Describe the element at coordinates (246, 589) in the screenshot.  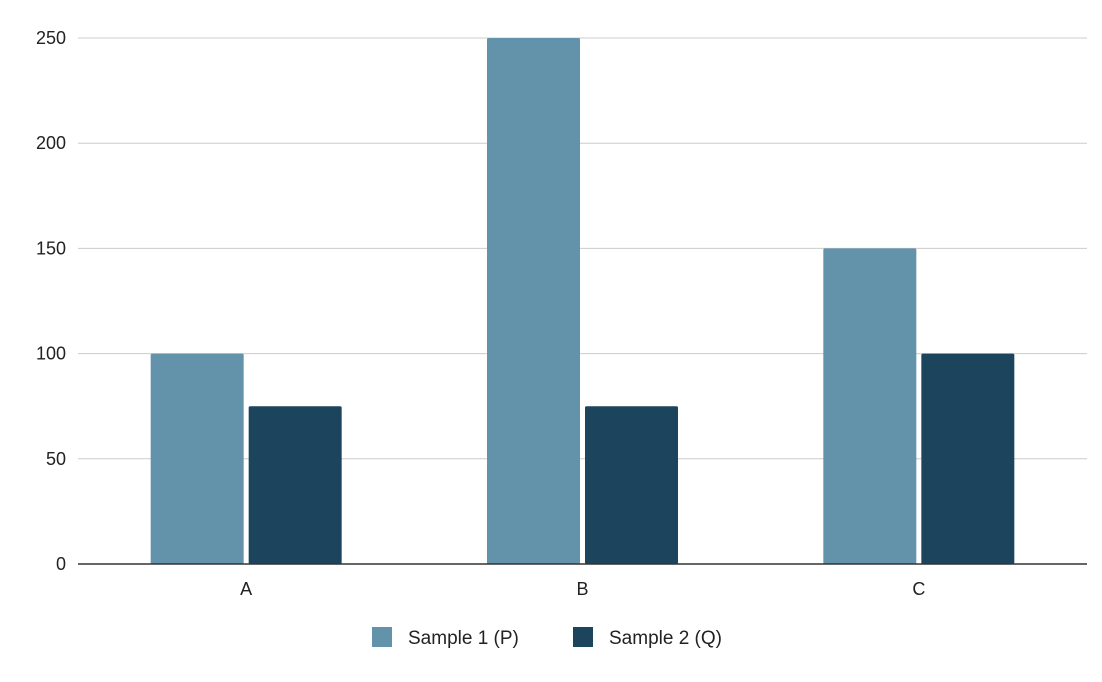
I see `x-tick-label: A` at that location.